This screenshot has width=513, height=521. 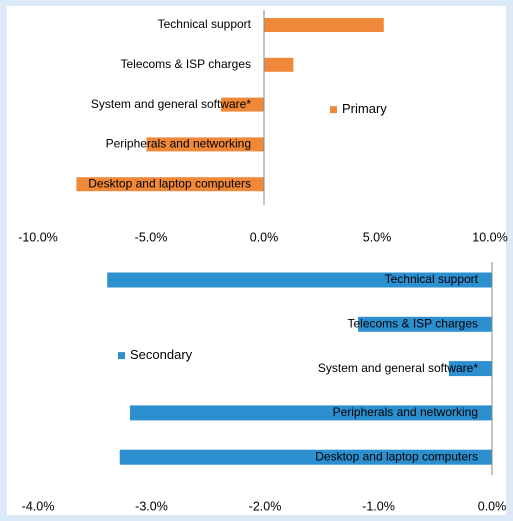 I want to click on x-tick-label: -10.0%, so click(x=38, y=237).